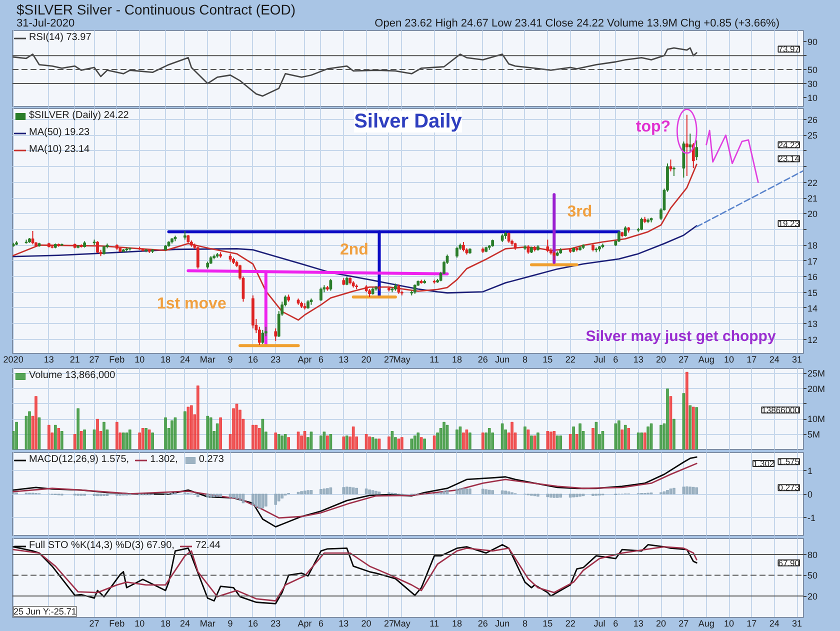 The image size is (840, 631). I want to click on legend-label: RSI(14) 73.97, so click(60, 37).